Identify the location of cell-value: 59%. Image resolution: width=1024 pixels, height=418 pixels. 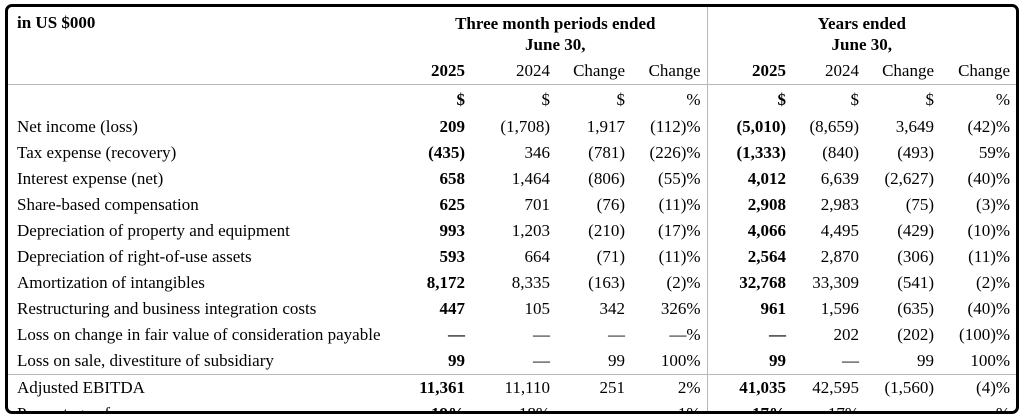
(994, 152).